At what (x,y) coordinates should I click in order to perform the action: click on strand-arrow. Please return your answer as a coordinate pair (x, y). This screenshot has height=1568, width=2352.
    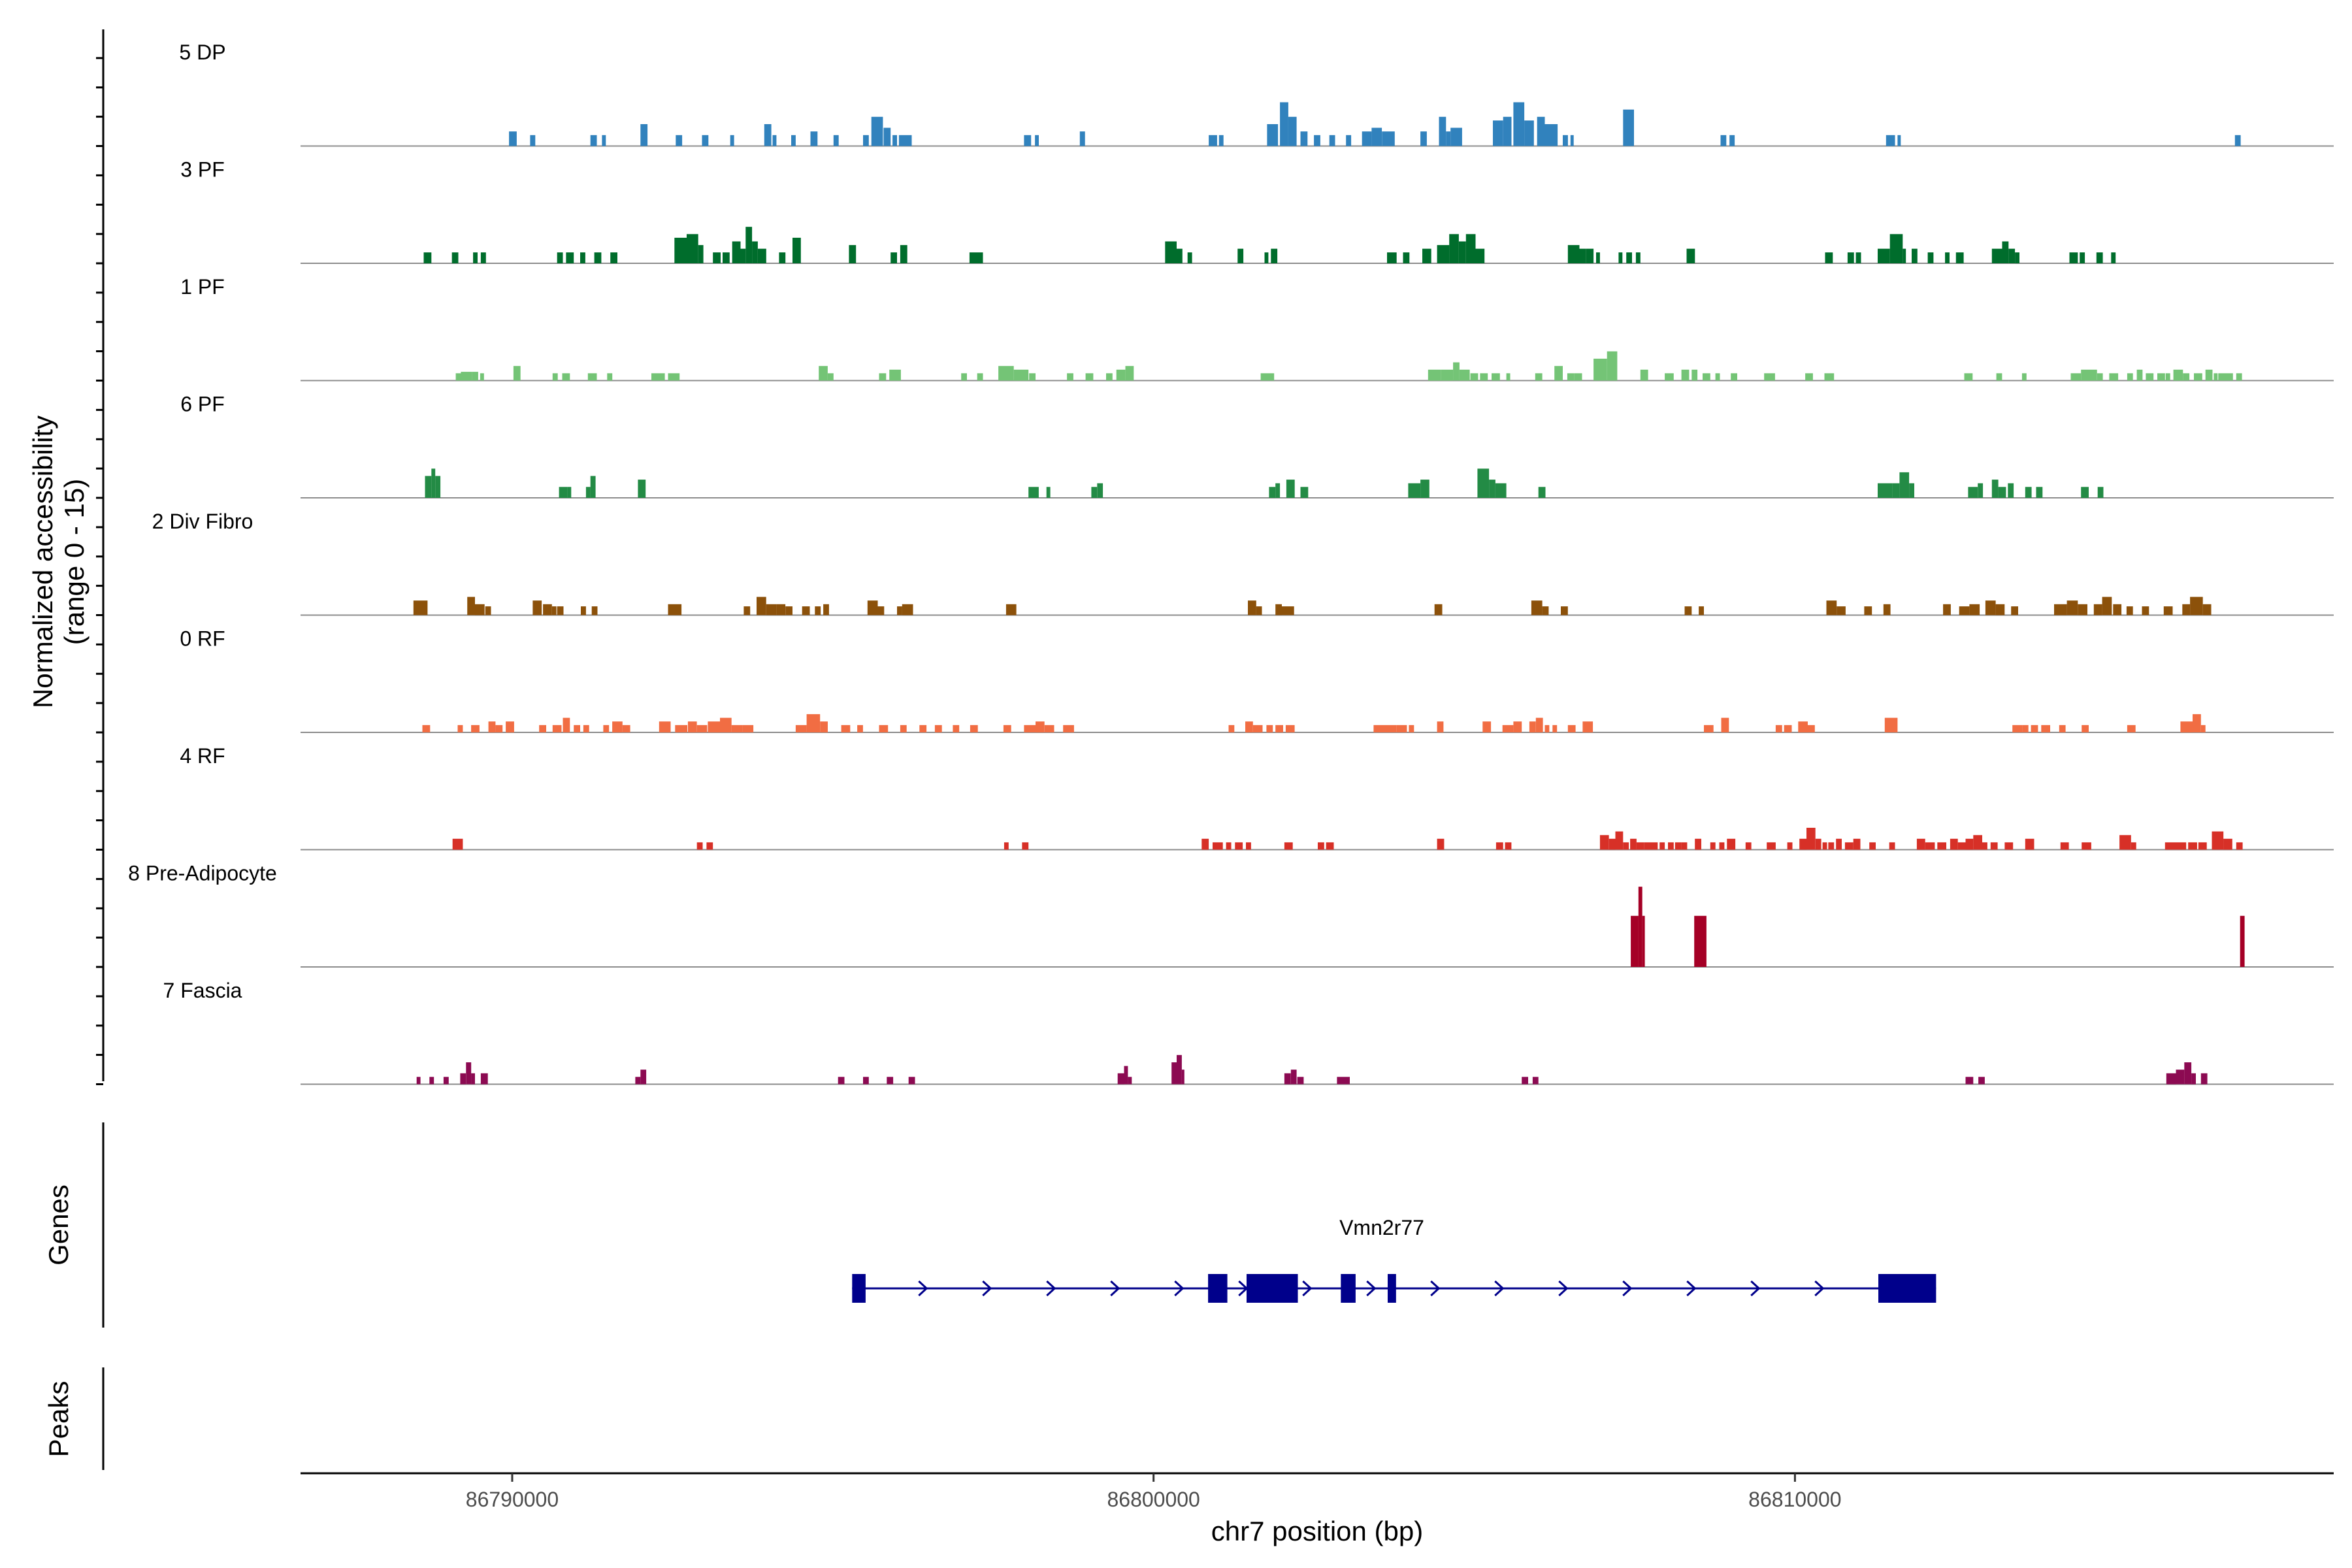
    Looking at the image, I should click on (1179, 1288).